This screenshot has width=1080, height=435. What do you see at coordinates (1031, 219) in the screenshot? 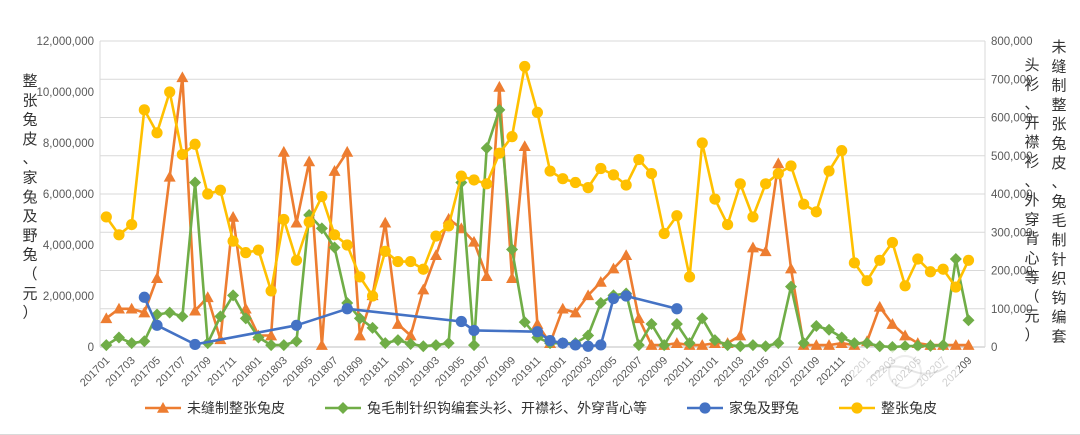
I see `axis-title-char: 穿` at bounding box center [1031, 219].